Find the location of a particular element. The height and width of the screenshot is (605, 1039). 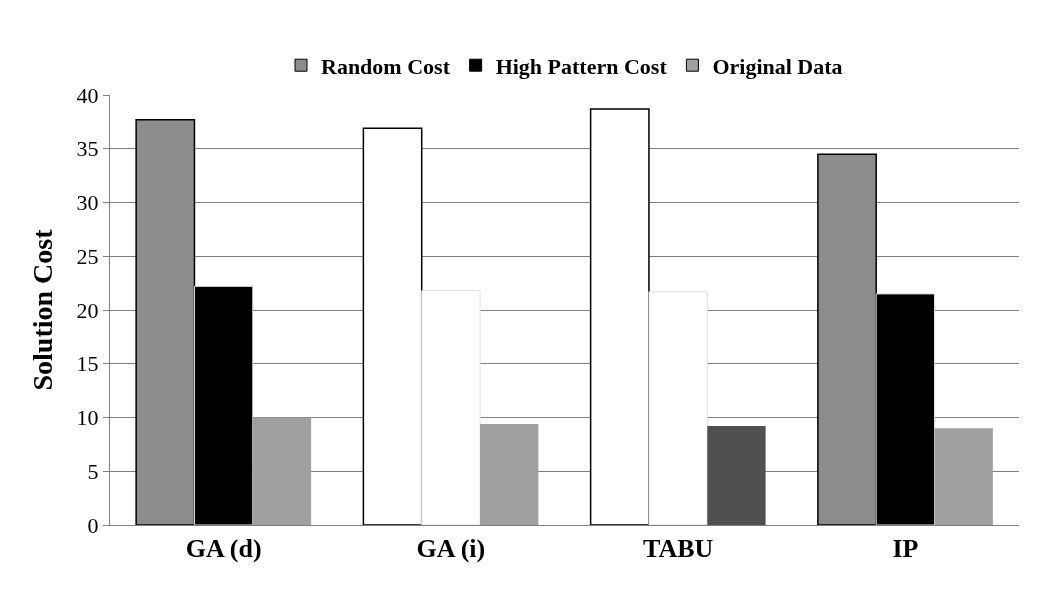

y-tick-label: 10 is located at coordinates (87, 418).